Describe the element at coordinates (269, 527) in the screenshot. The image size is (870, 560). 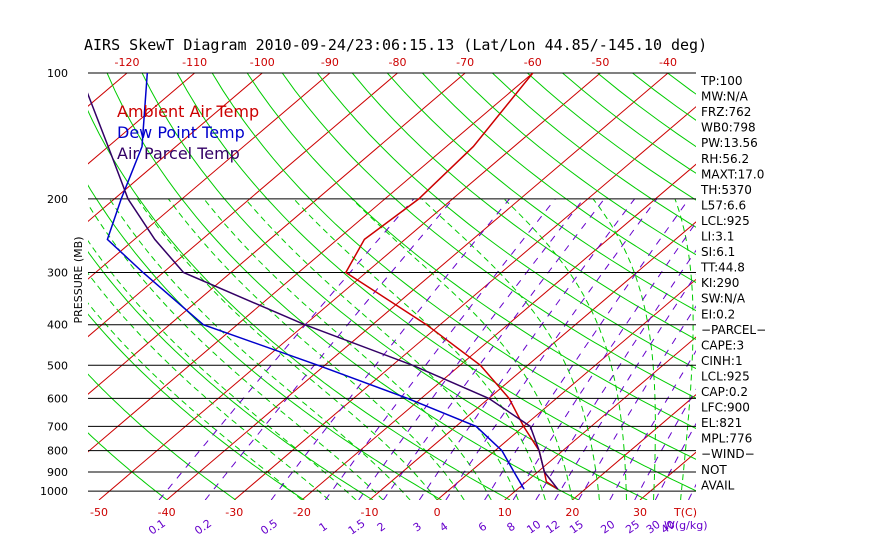
I see `mixing-ratio-tick-label: 0.5` at that location.